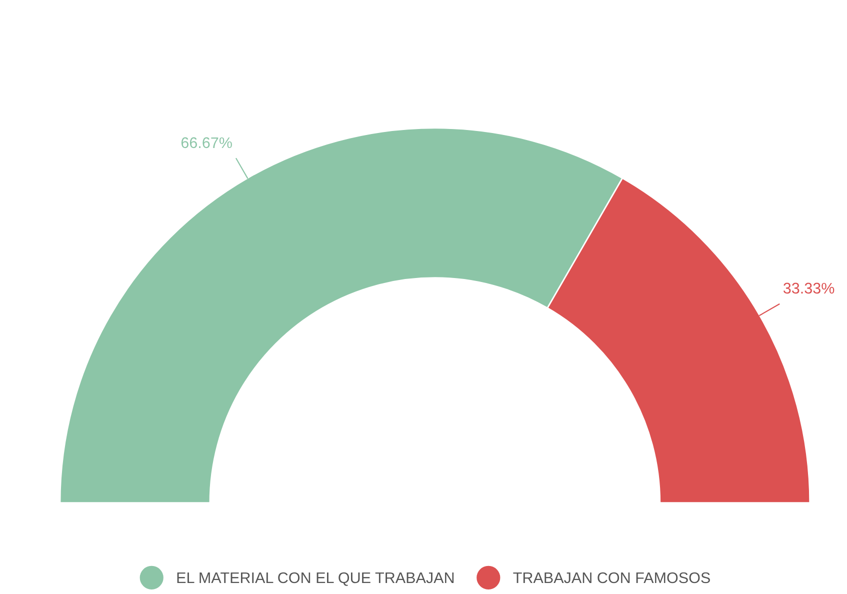 This screenshot has width=847, height=594. What do you see at coordinates (206, 142) in the screenshot?
I see `data-label: 66.67%` at bounding box center [206, 142].